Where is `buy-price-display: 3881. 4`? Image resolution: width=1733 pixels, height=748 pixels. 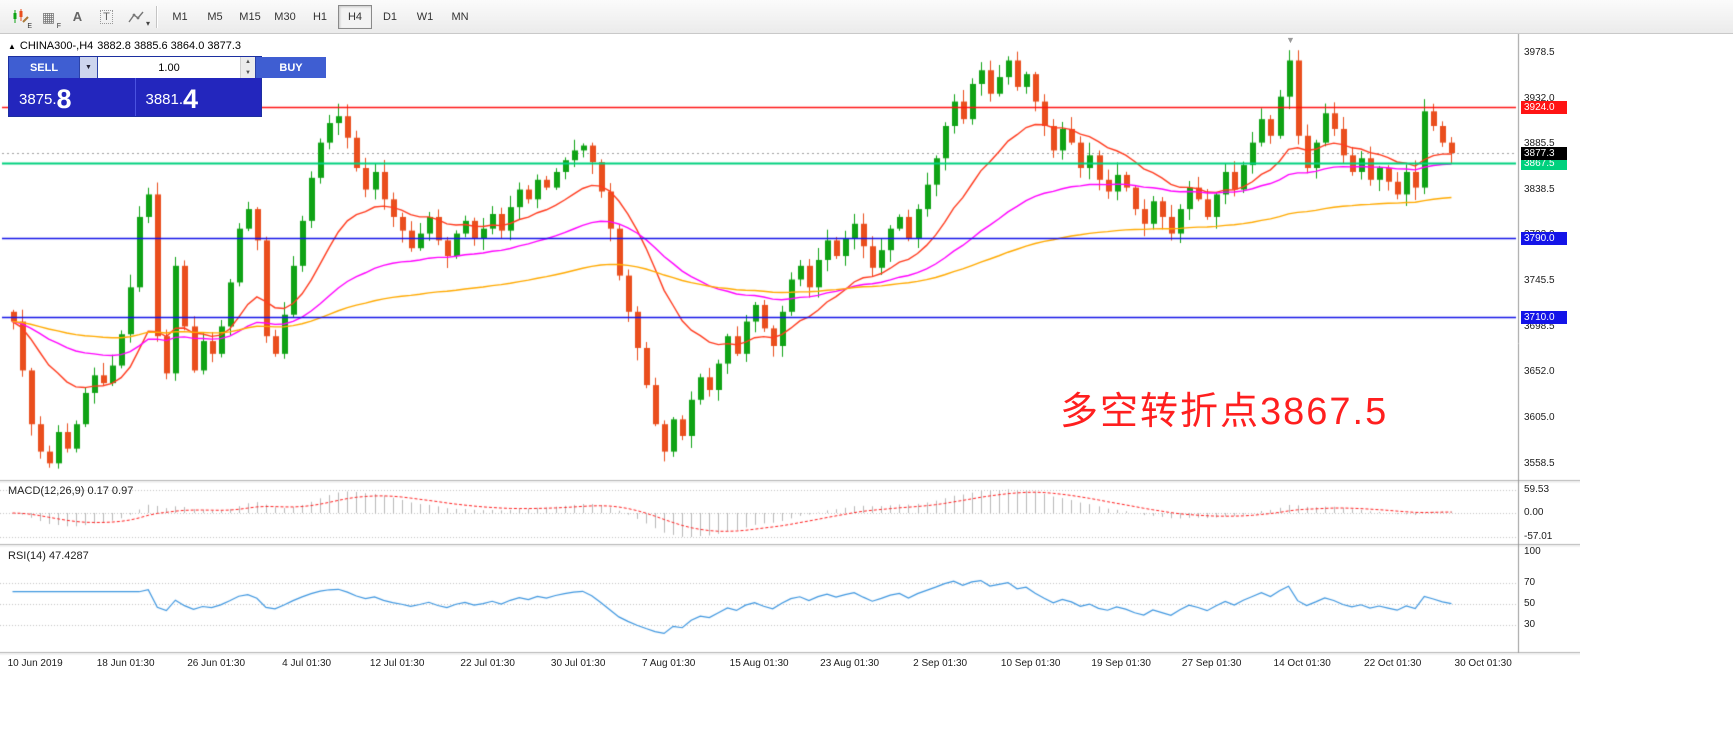 buy-price-display: 3881. 4 is located at coordinates (198, 97).